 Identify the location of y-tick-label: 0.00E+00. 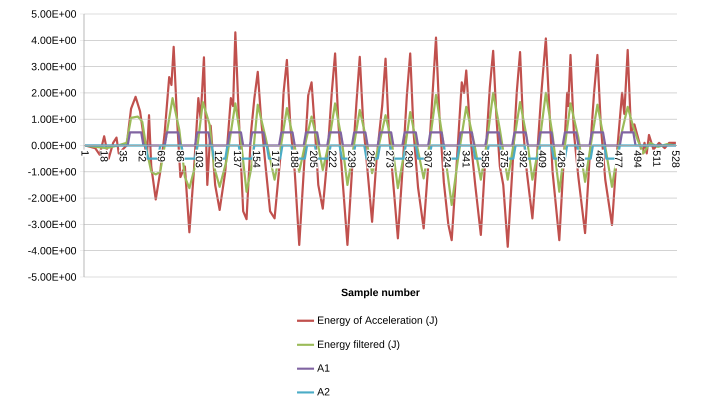
(54, 146).